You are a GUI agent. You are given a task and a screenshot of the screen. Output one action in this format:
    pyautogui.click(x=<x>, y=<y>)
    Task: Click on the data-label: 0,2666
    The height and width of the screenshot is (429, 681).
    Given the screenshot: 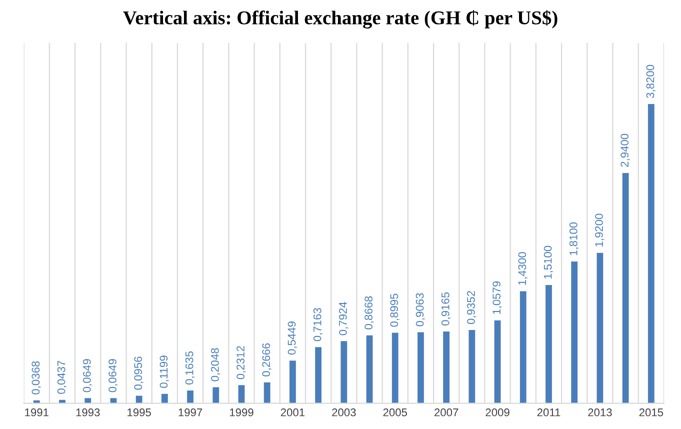 What is the action you would take?
    pyautogui.click(x=267, y=359)
    